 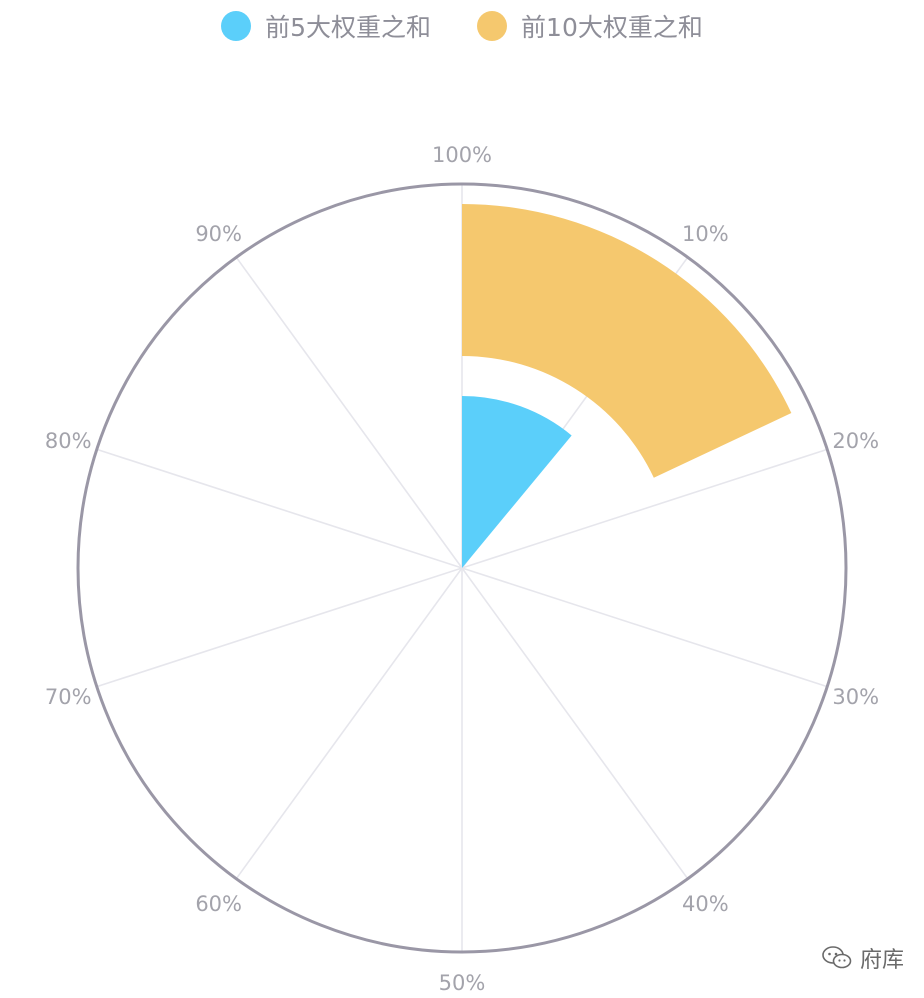 I want to click on tick-label: 20%, so click(x=855, y=441).